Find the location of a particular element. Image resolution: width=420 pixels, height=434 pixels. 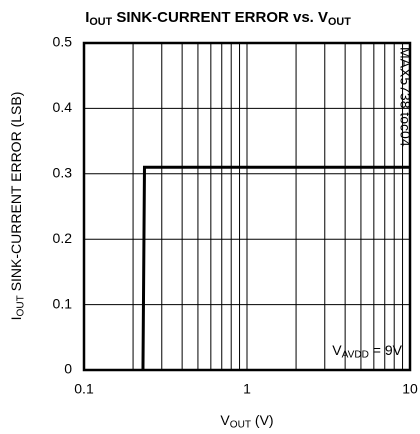

chart-title-part: SINK-CURRENT ERROR vs. V is located at coordinates (220, 17).